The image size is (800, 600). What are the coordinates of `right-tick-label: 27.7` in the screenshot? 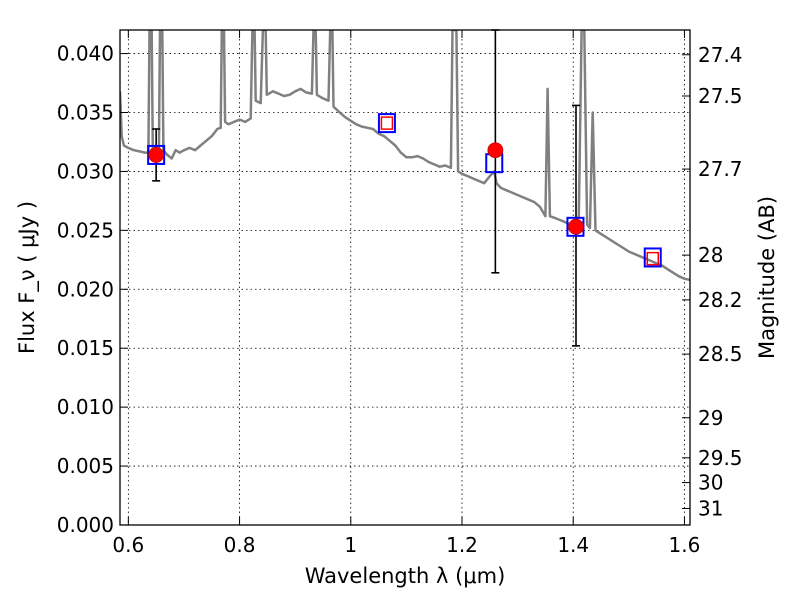 It's located at (720, 169).